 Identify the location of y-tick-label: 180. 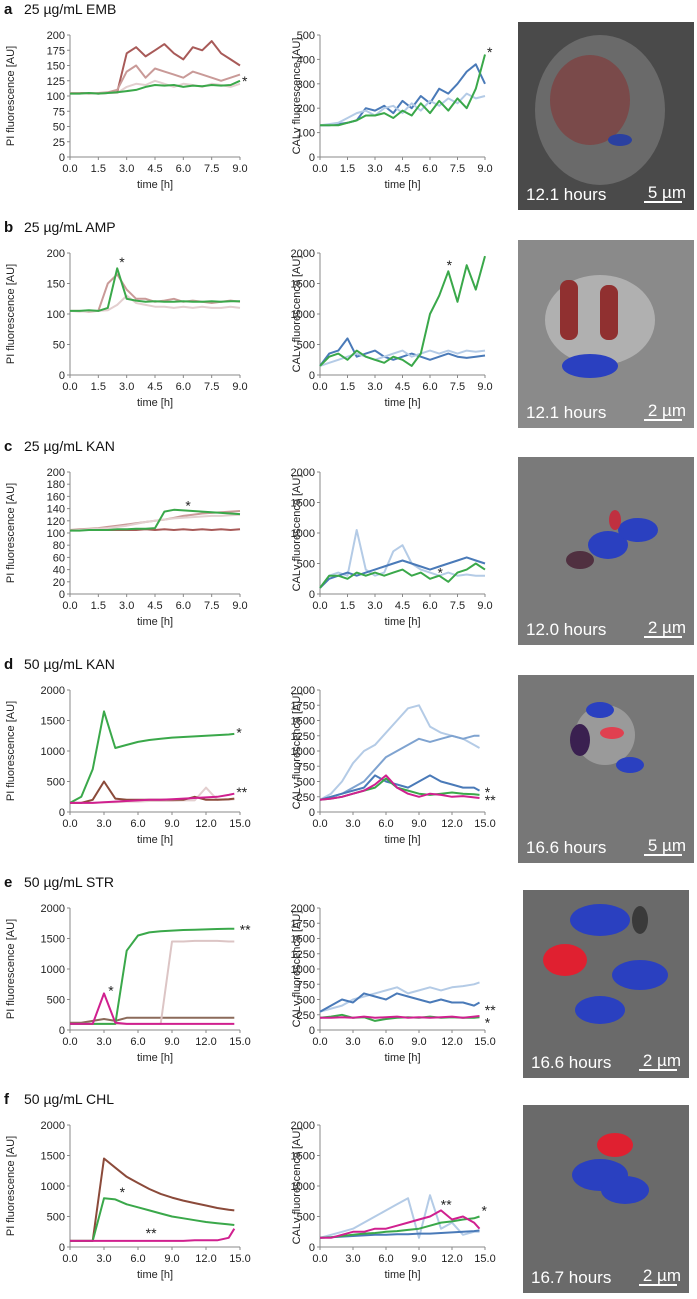
(56, 485).